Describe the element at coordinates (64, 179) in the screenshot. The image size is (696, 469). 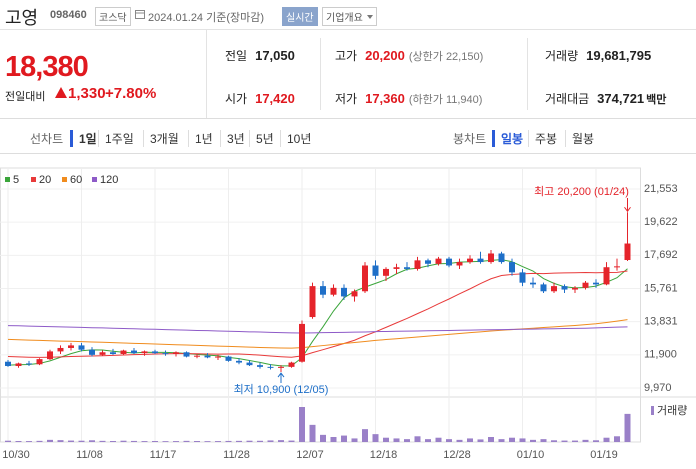
I see `legend-swatch` at that location.